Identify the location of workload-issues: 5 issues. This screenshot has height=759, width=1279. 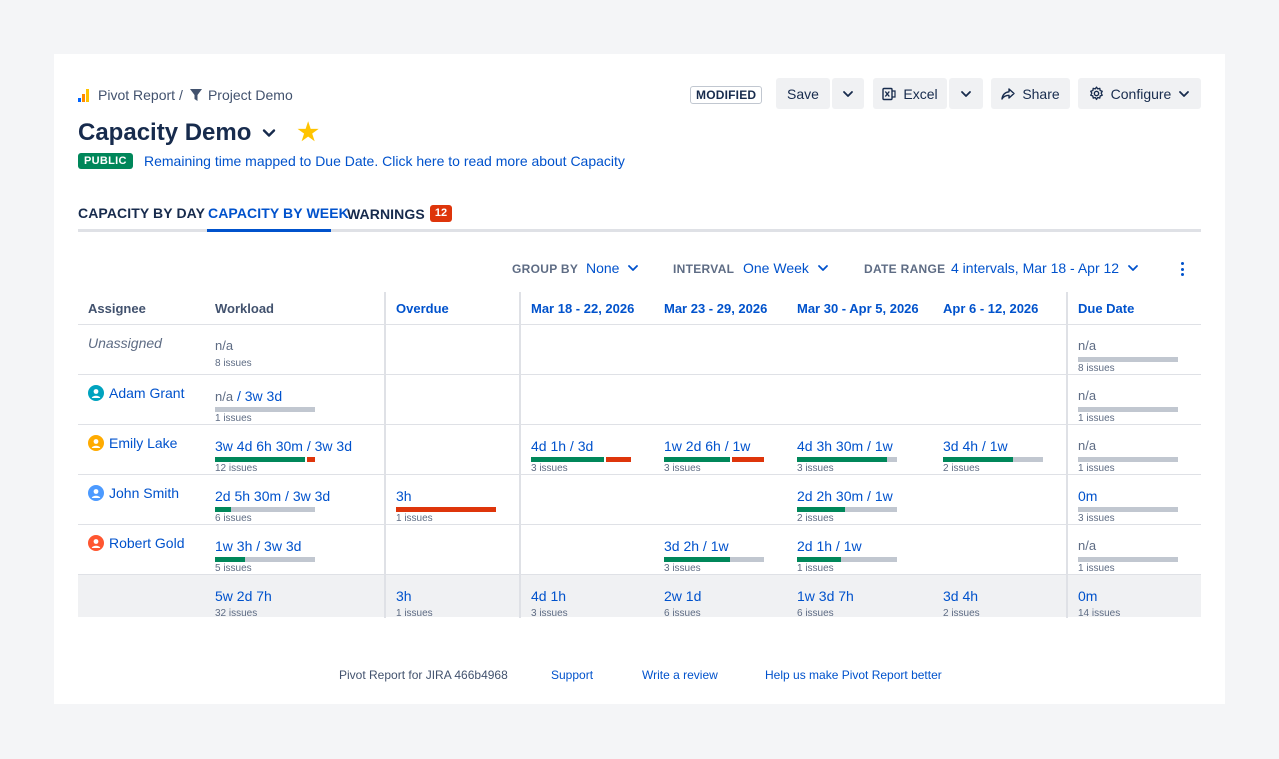
(233, 568).